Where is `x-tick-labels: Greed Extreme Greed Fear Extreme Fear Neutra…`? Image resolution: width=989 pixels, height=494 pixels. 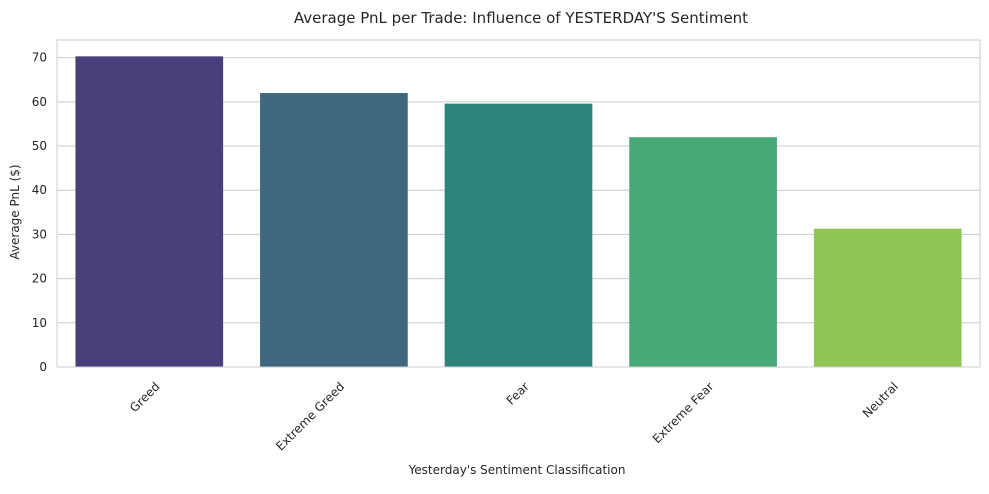
x-tick-labels: Greed Extreme Greed Fear Extreme Fear Neutra… is located at coordinates (514, 416).